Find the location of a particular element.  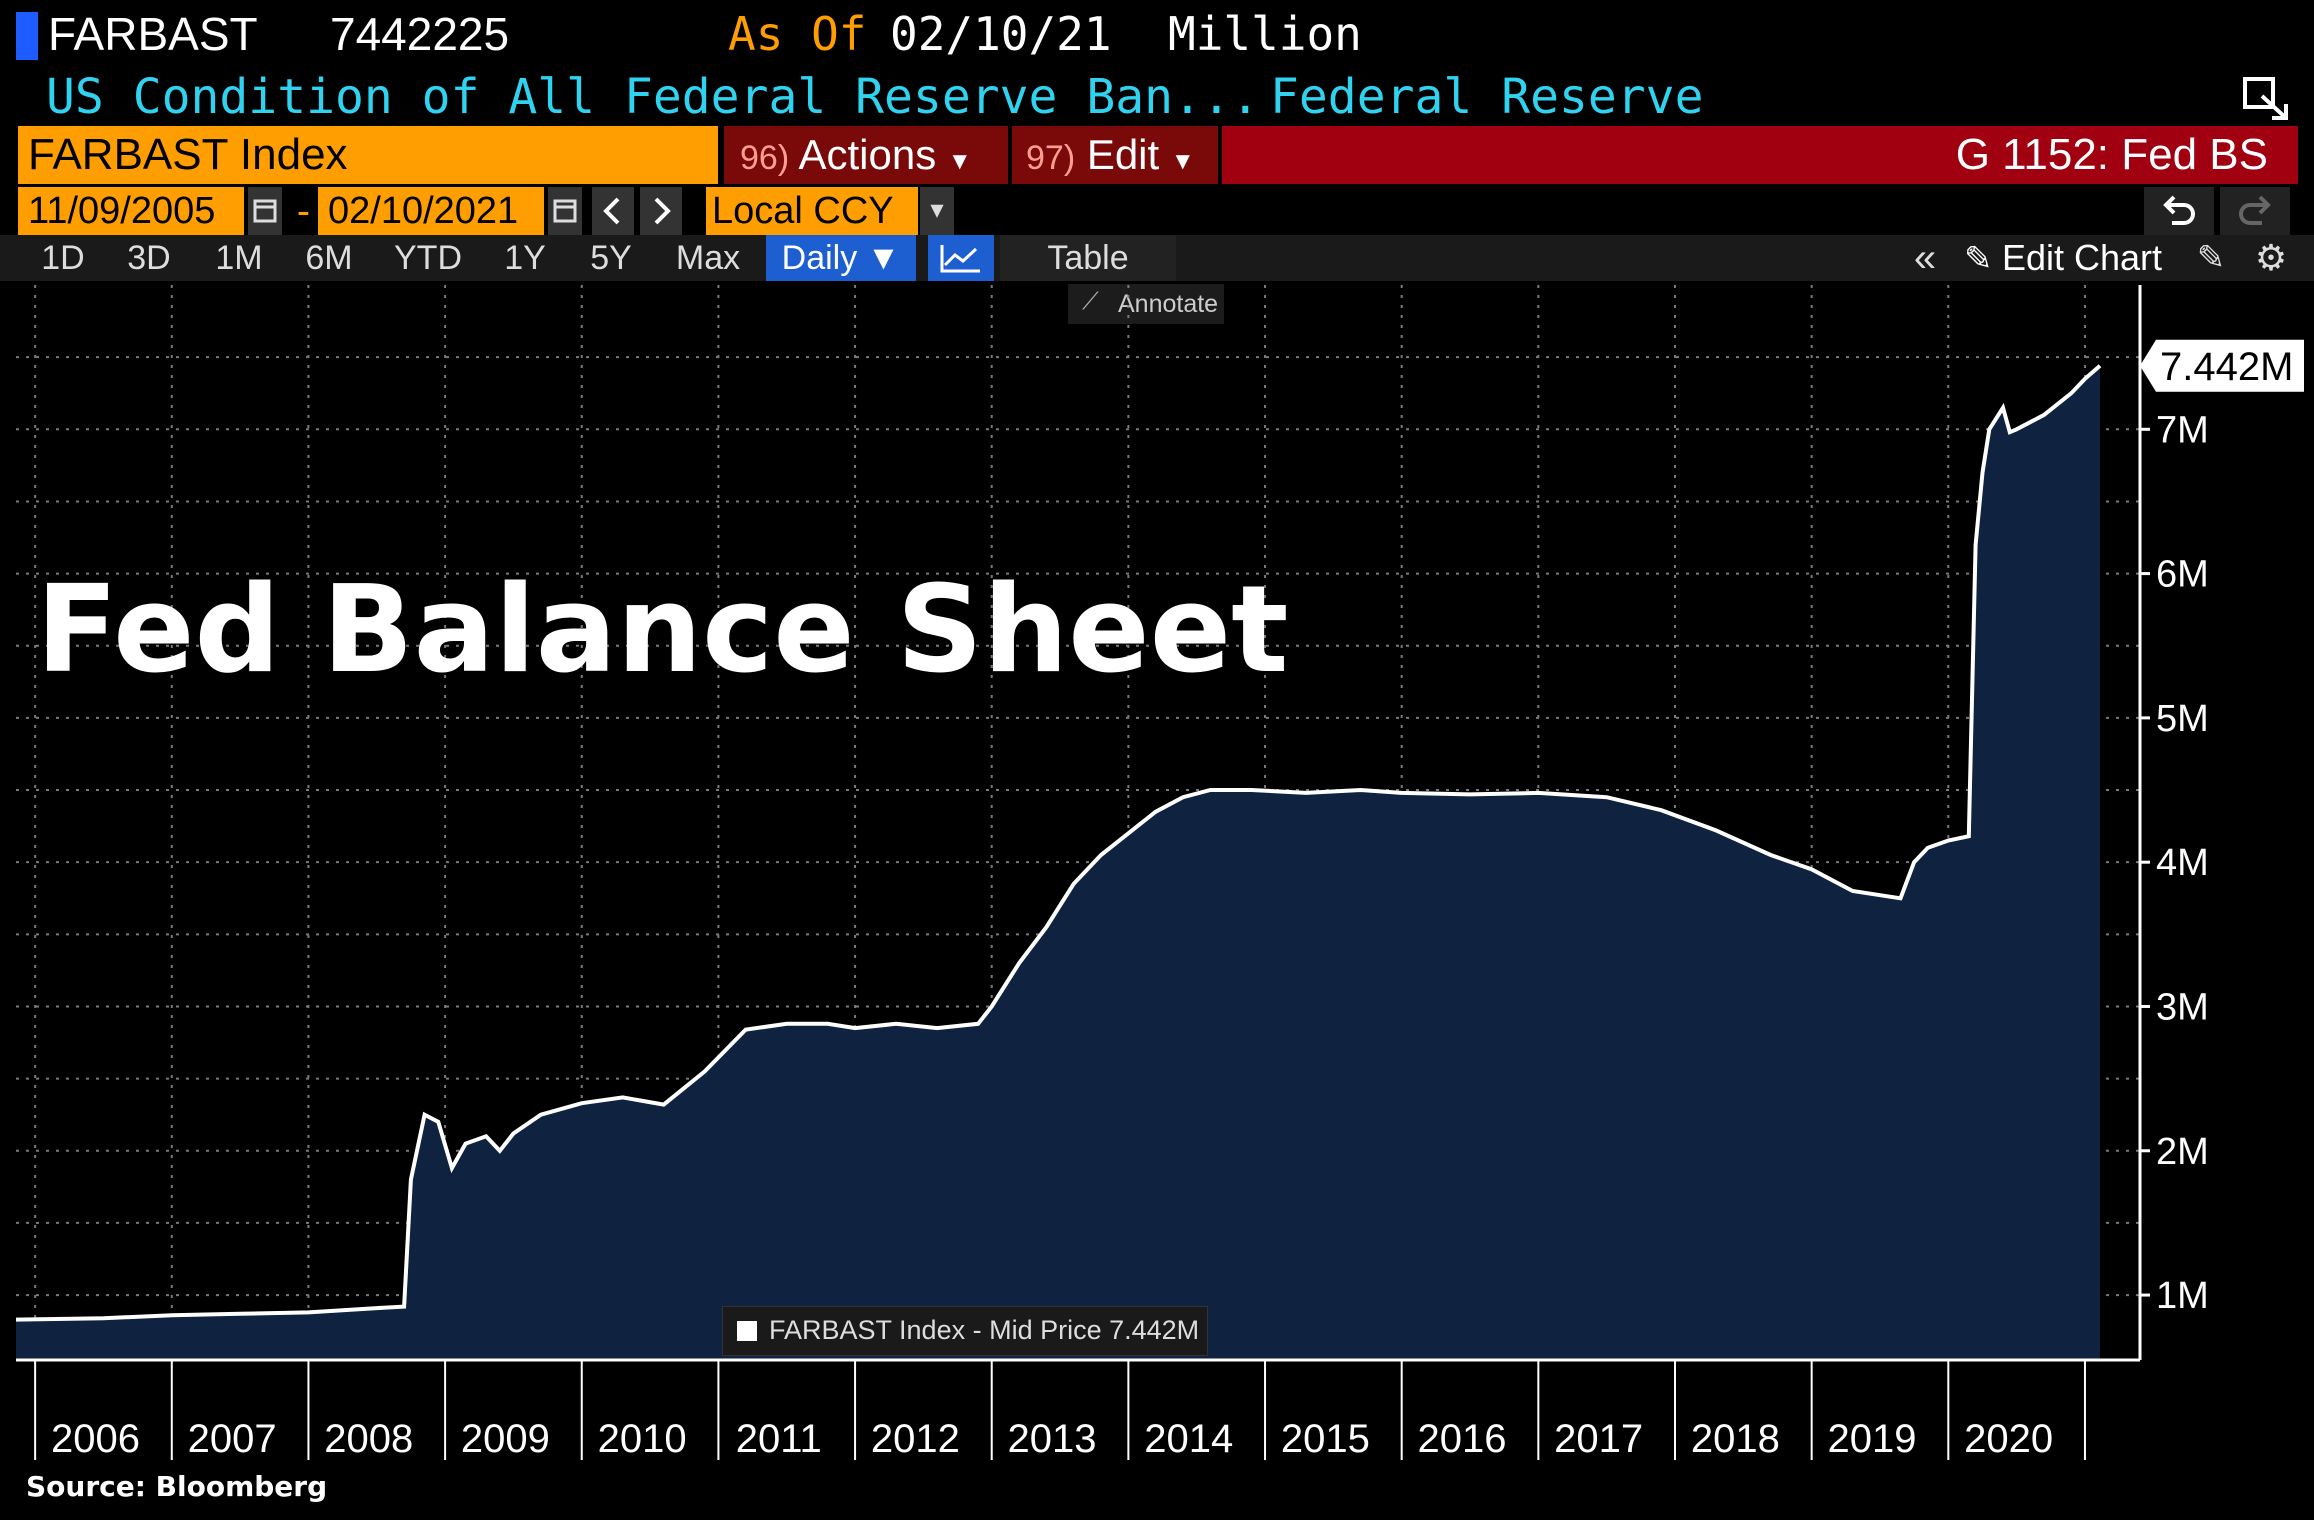

overlay-title: Fed Balance Sheet is located at coordinates (662, 630).